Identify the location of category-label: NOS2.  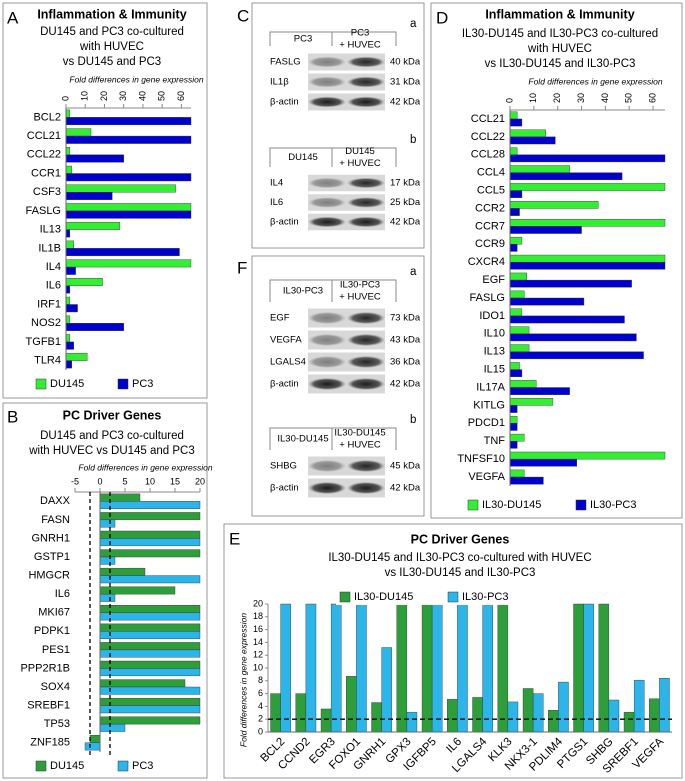
(46, 323).